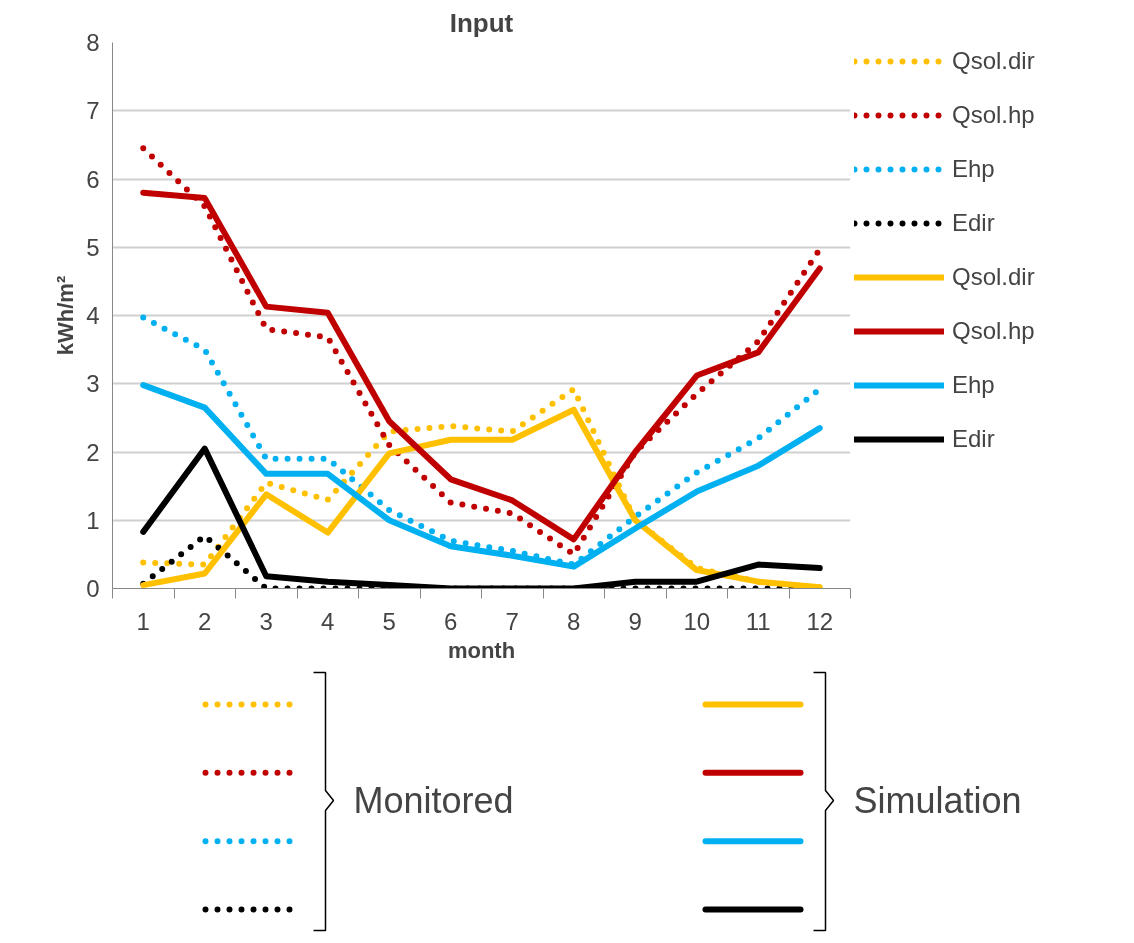 The image size is (1134, 943). What do you see at coordinates (93, 384) in the screenshot?
I see `y-tick-label: 3` at bounding box center [93, 384].